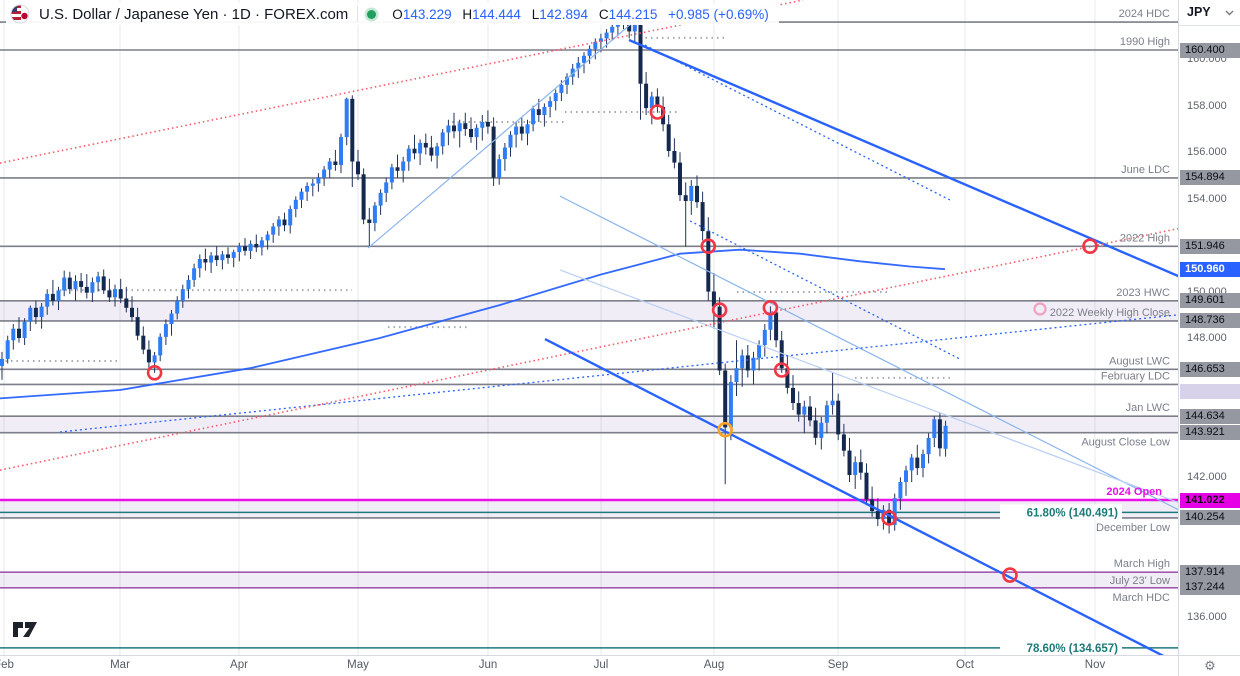  I want to click on level-label: Jan LWC, so click(1148, 408).